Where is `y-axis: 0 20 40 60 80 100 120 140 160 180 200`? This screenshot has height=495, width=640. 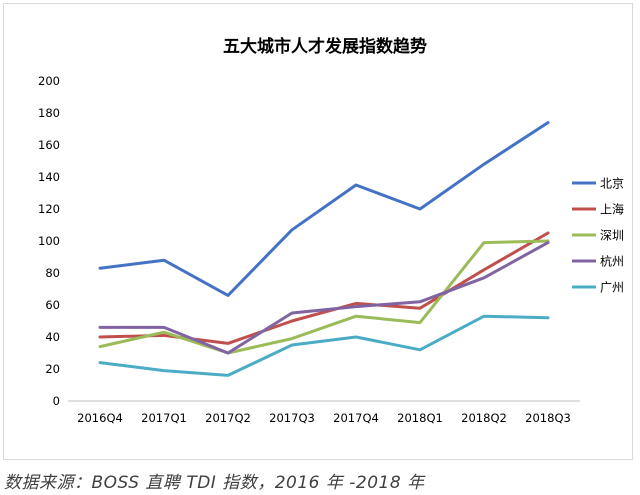 y-axis: 0 20 40 60 80 100 120 140 160 180 200 is located at coordinates (49, 241).